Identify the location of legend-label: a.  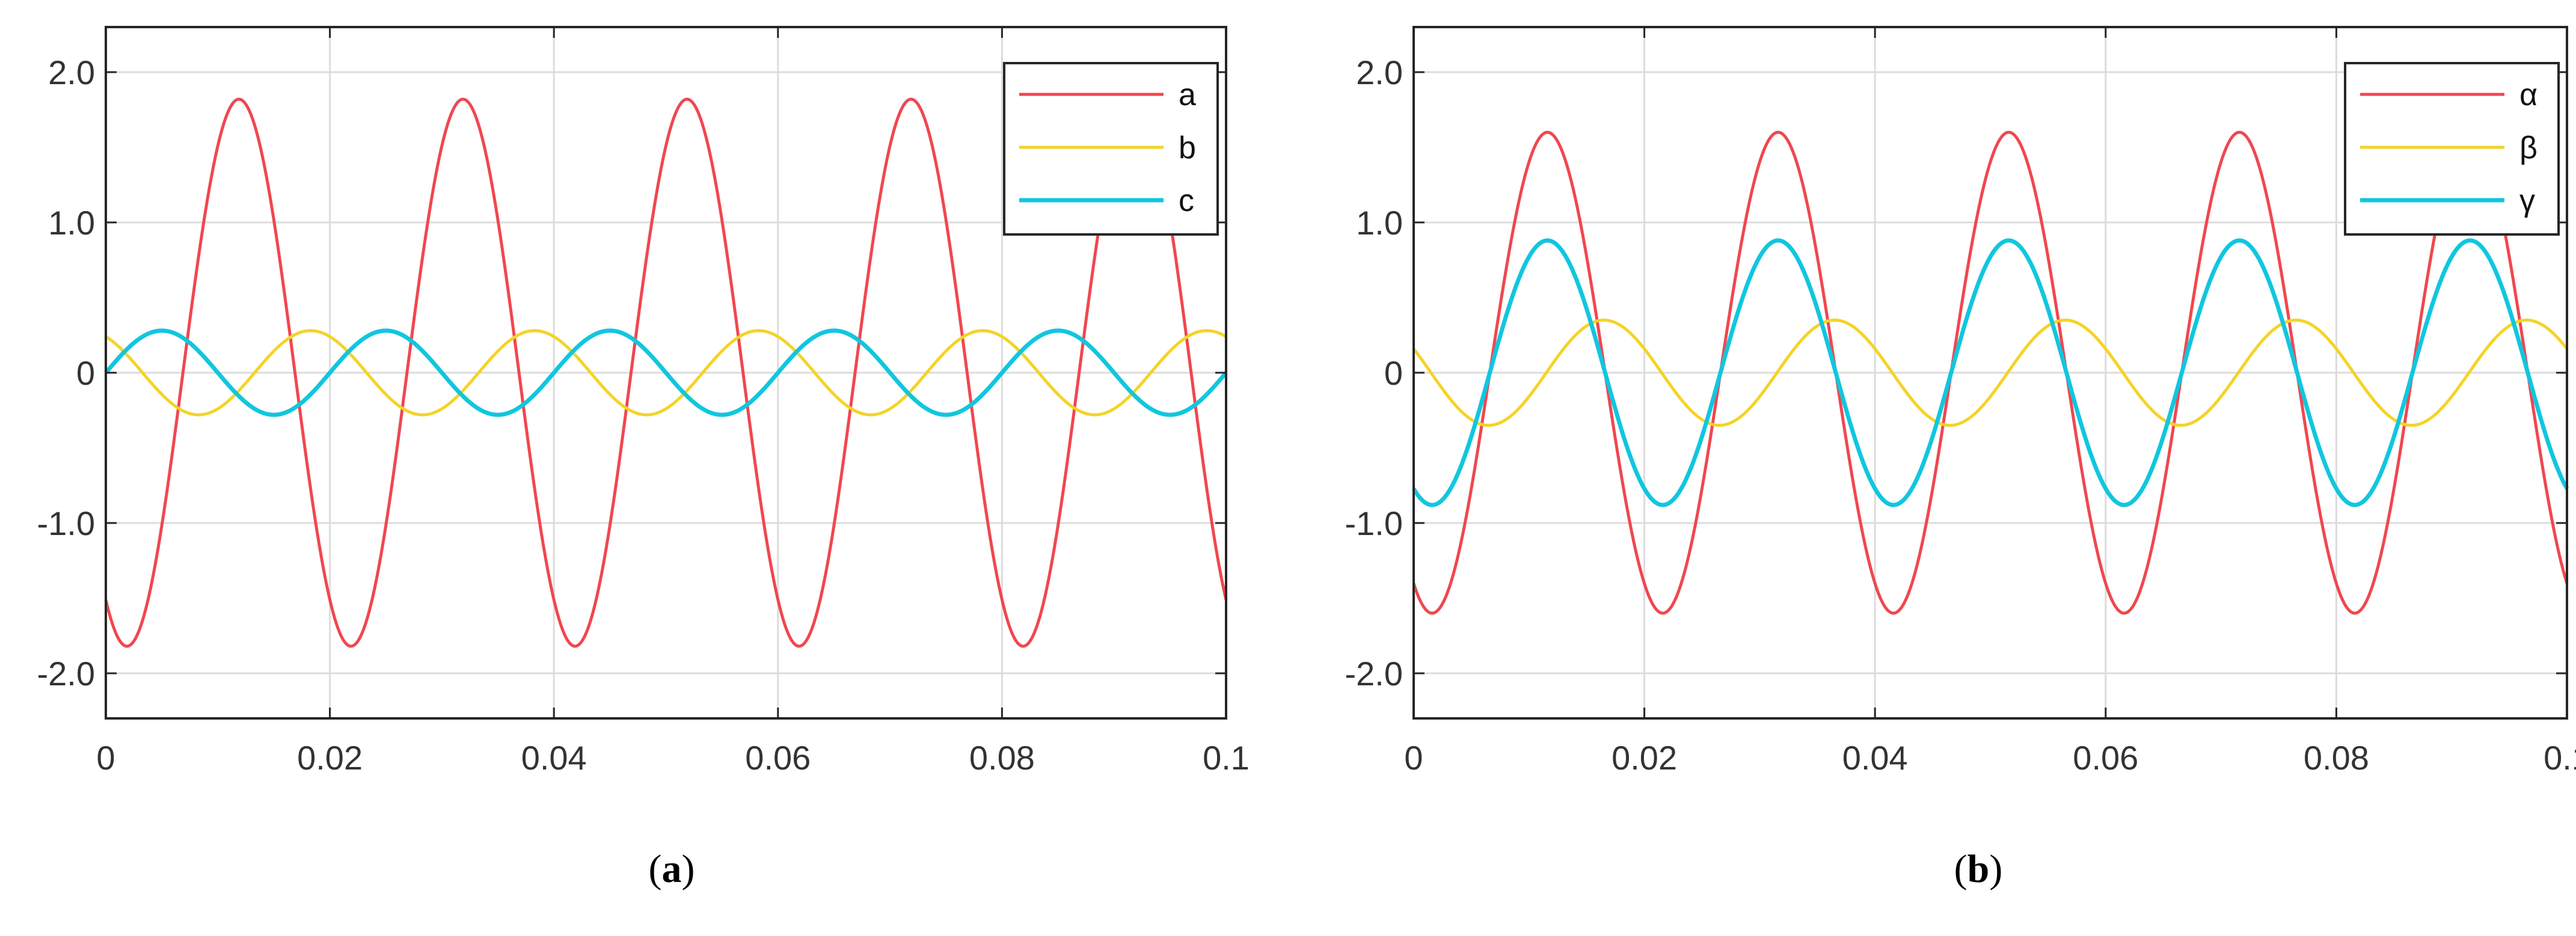
(1187, 95).